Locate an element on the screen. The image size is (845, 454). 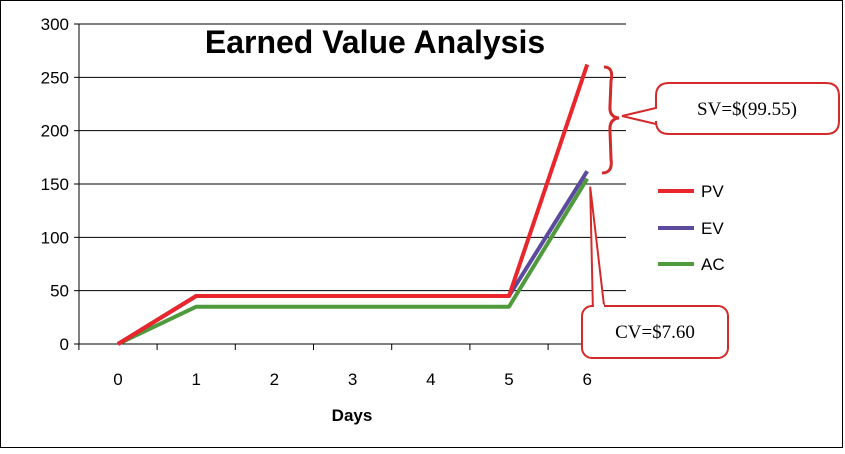
x-tick-label: 3 is located at coordinates (352, 379).